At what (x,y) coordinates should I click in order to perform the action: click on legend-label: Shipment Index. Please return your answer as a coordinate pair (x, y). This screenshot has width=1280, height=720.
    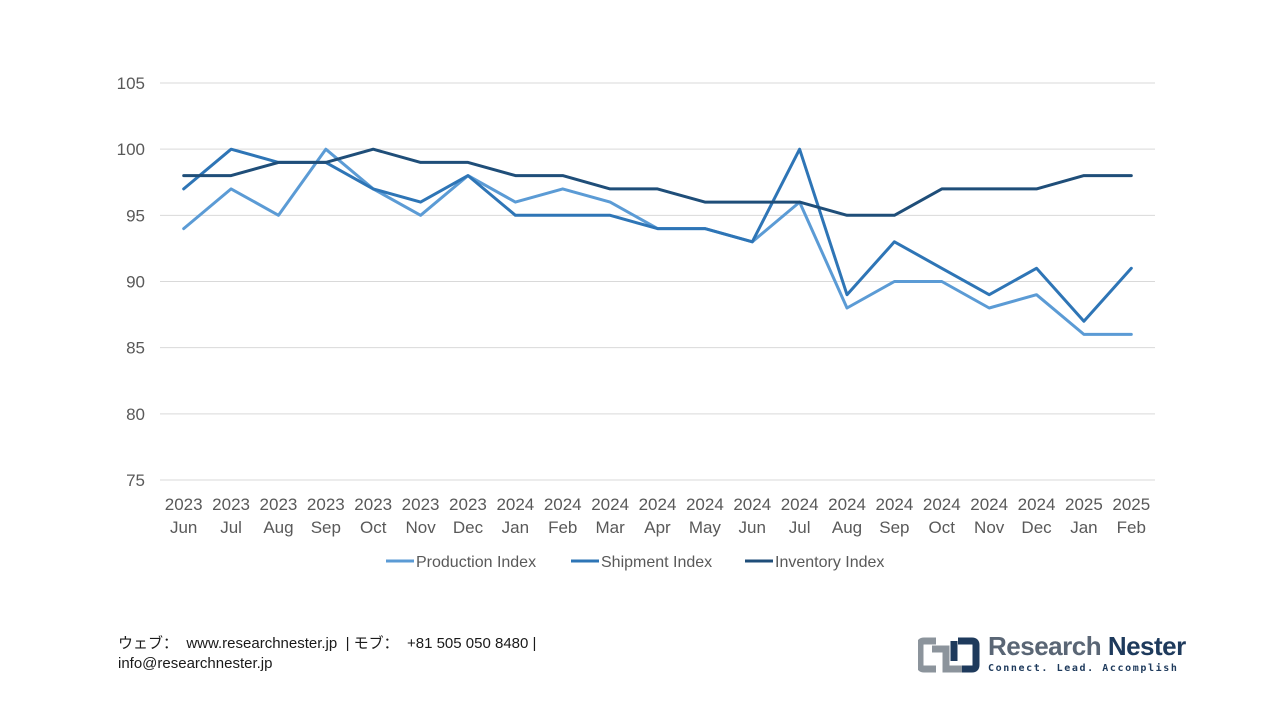
    Looking at the image, I should click on (656, 562).